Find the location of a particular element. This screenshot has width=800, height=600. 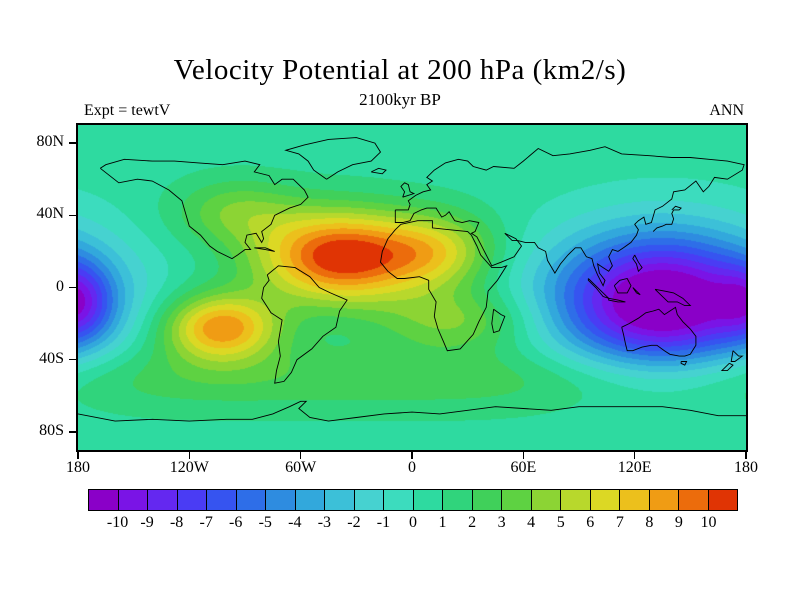

y-tick-label: 40N is located at coordinates (50, 214).